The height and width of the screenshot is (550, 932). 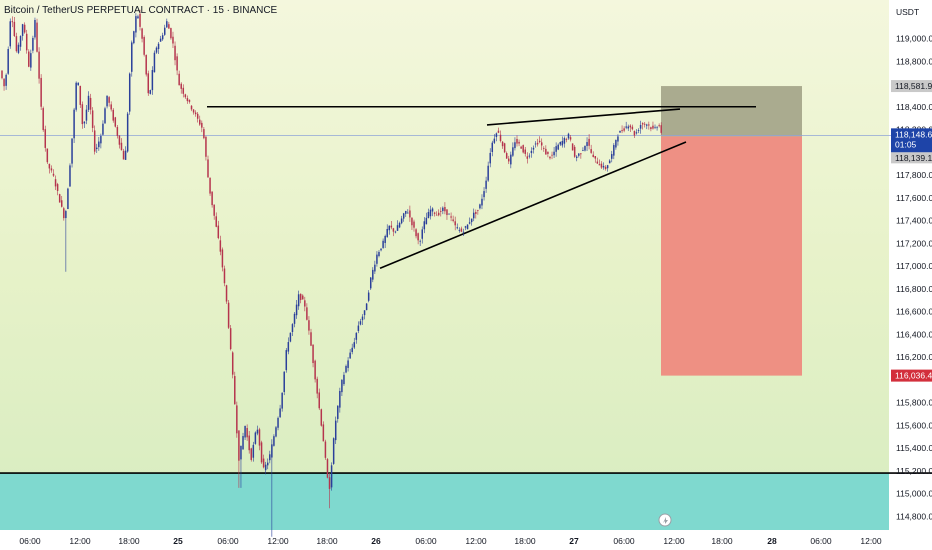 What do you see at coordinates (914, 39) in the screenshot?
I see `price-tick-label: 119,000.0` at bounding box center [914, 39].